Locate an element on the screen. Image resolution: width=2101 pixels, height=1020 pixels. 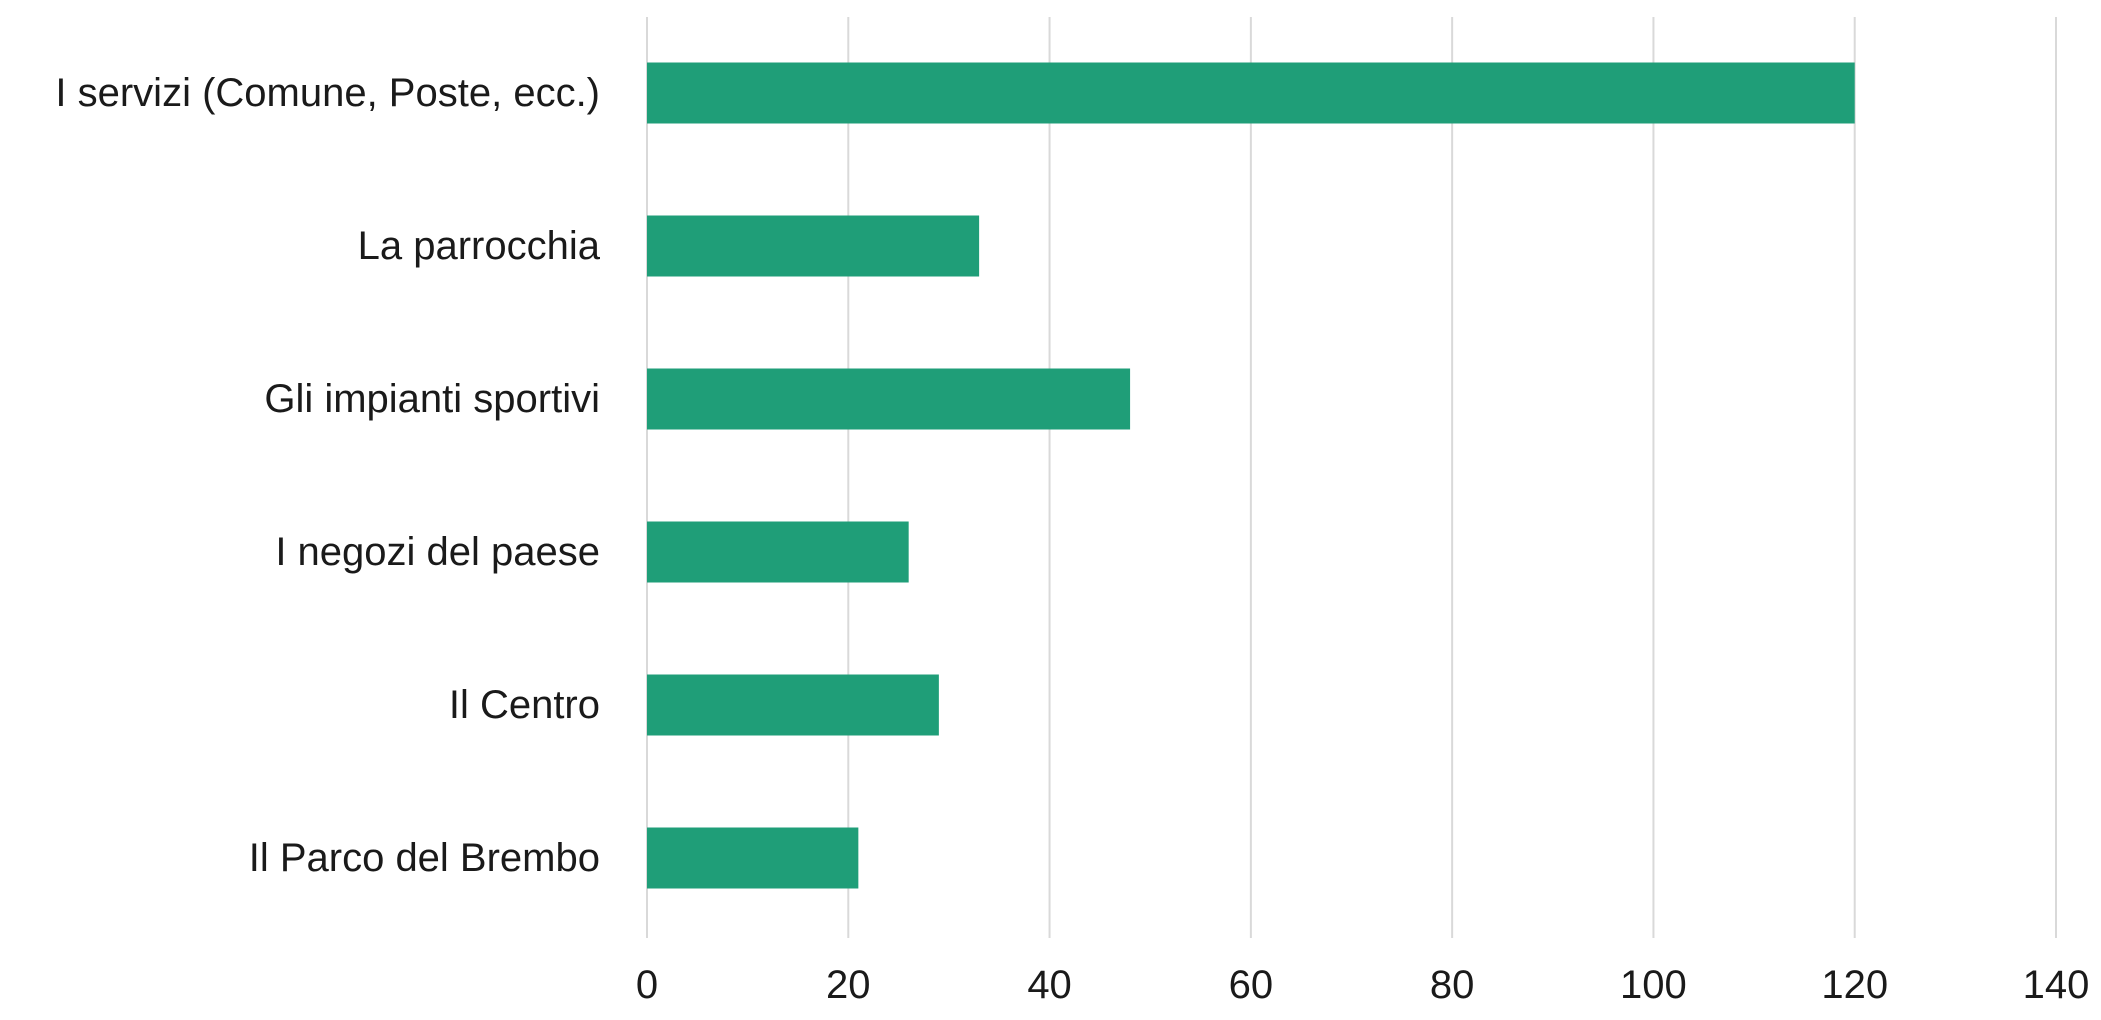
x-tick-label: 140 is located at coordinates (2056, 985).